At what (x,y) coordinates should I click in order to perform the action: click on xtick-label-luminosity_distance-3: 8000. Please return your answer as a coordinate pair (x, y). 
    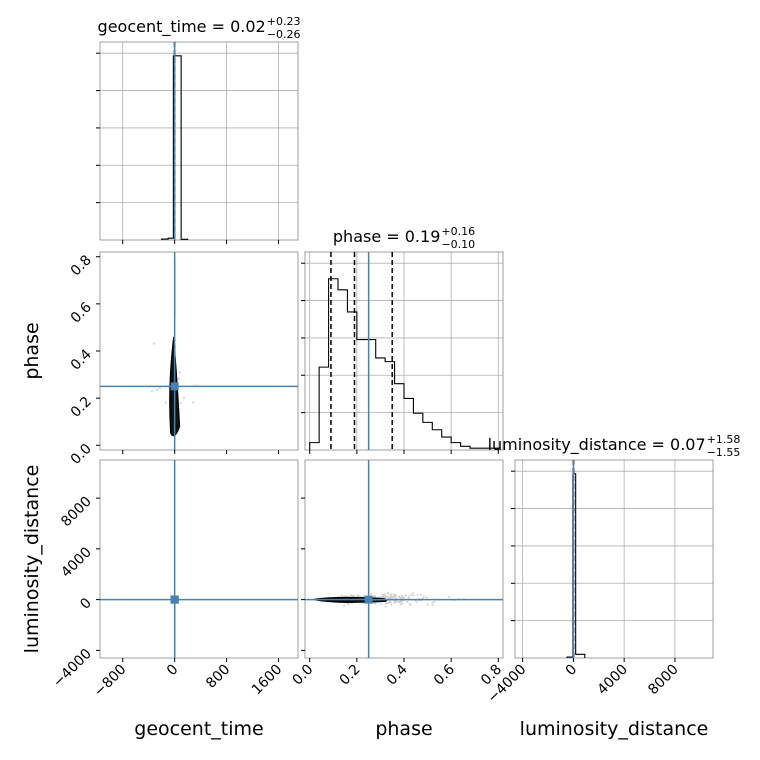
    Looking at the image, I should click on (663, 680).